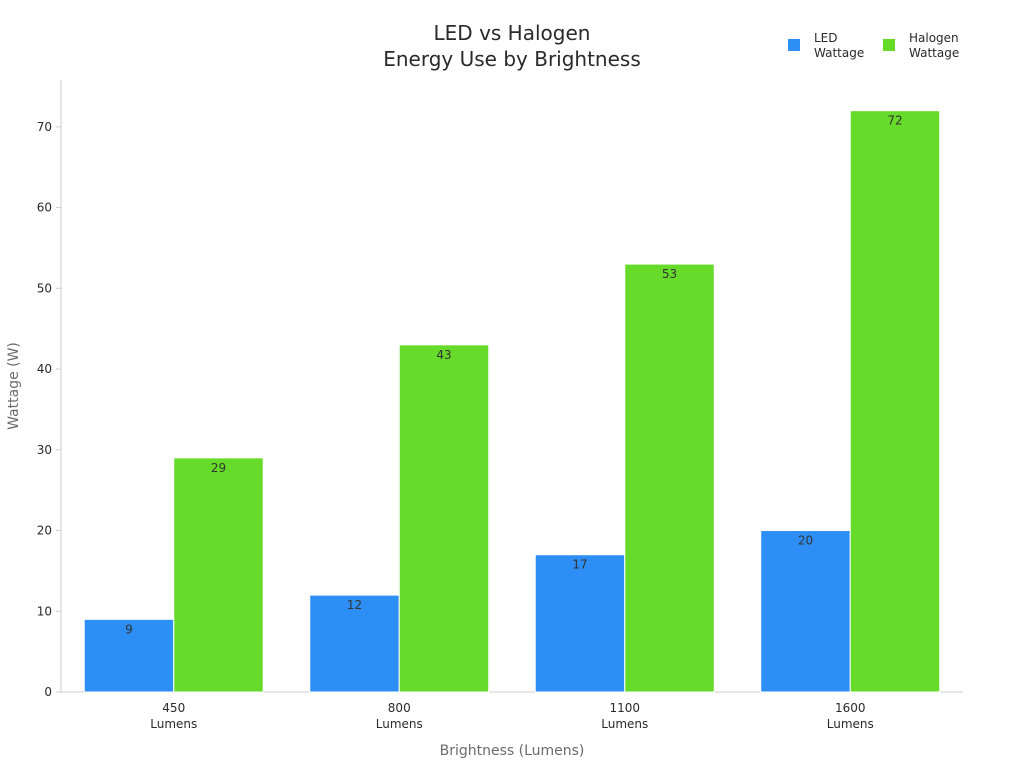  Describe the element at coordinates (826, 38) in the screenshot. I see `legend-label-led: LED` at that location.